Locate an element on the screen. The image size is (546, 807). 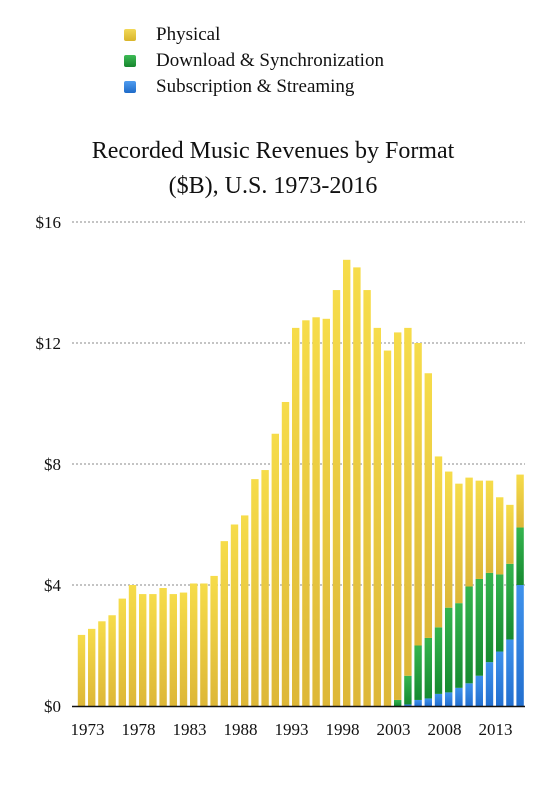
legend-item-streaming: Subscription & Streaming is located at coordinates (254, 87).